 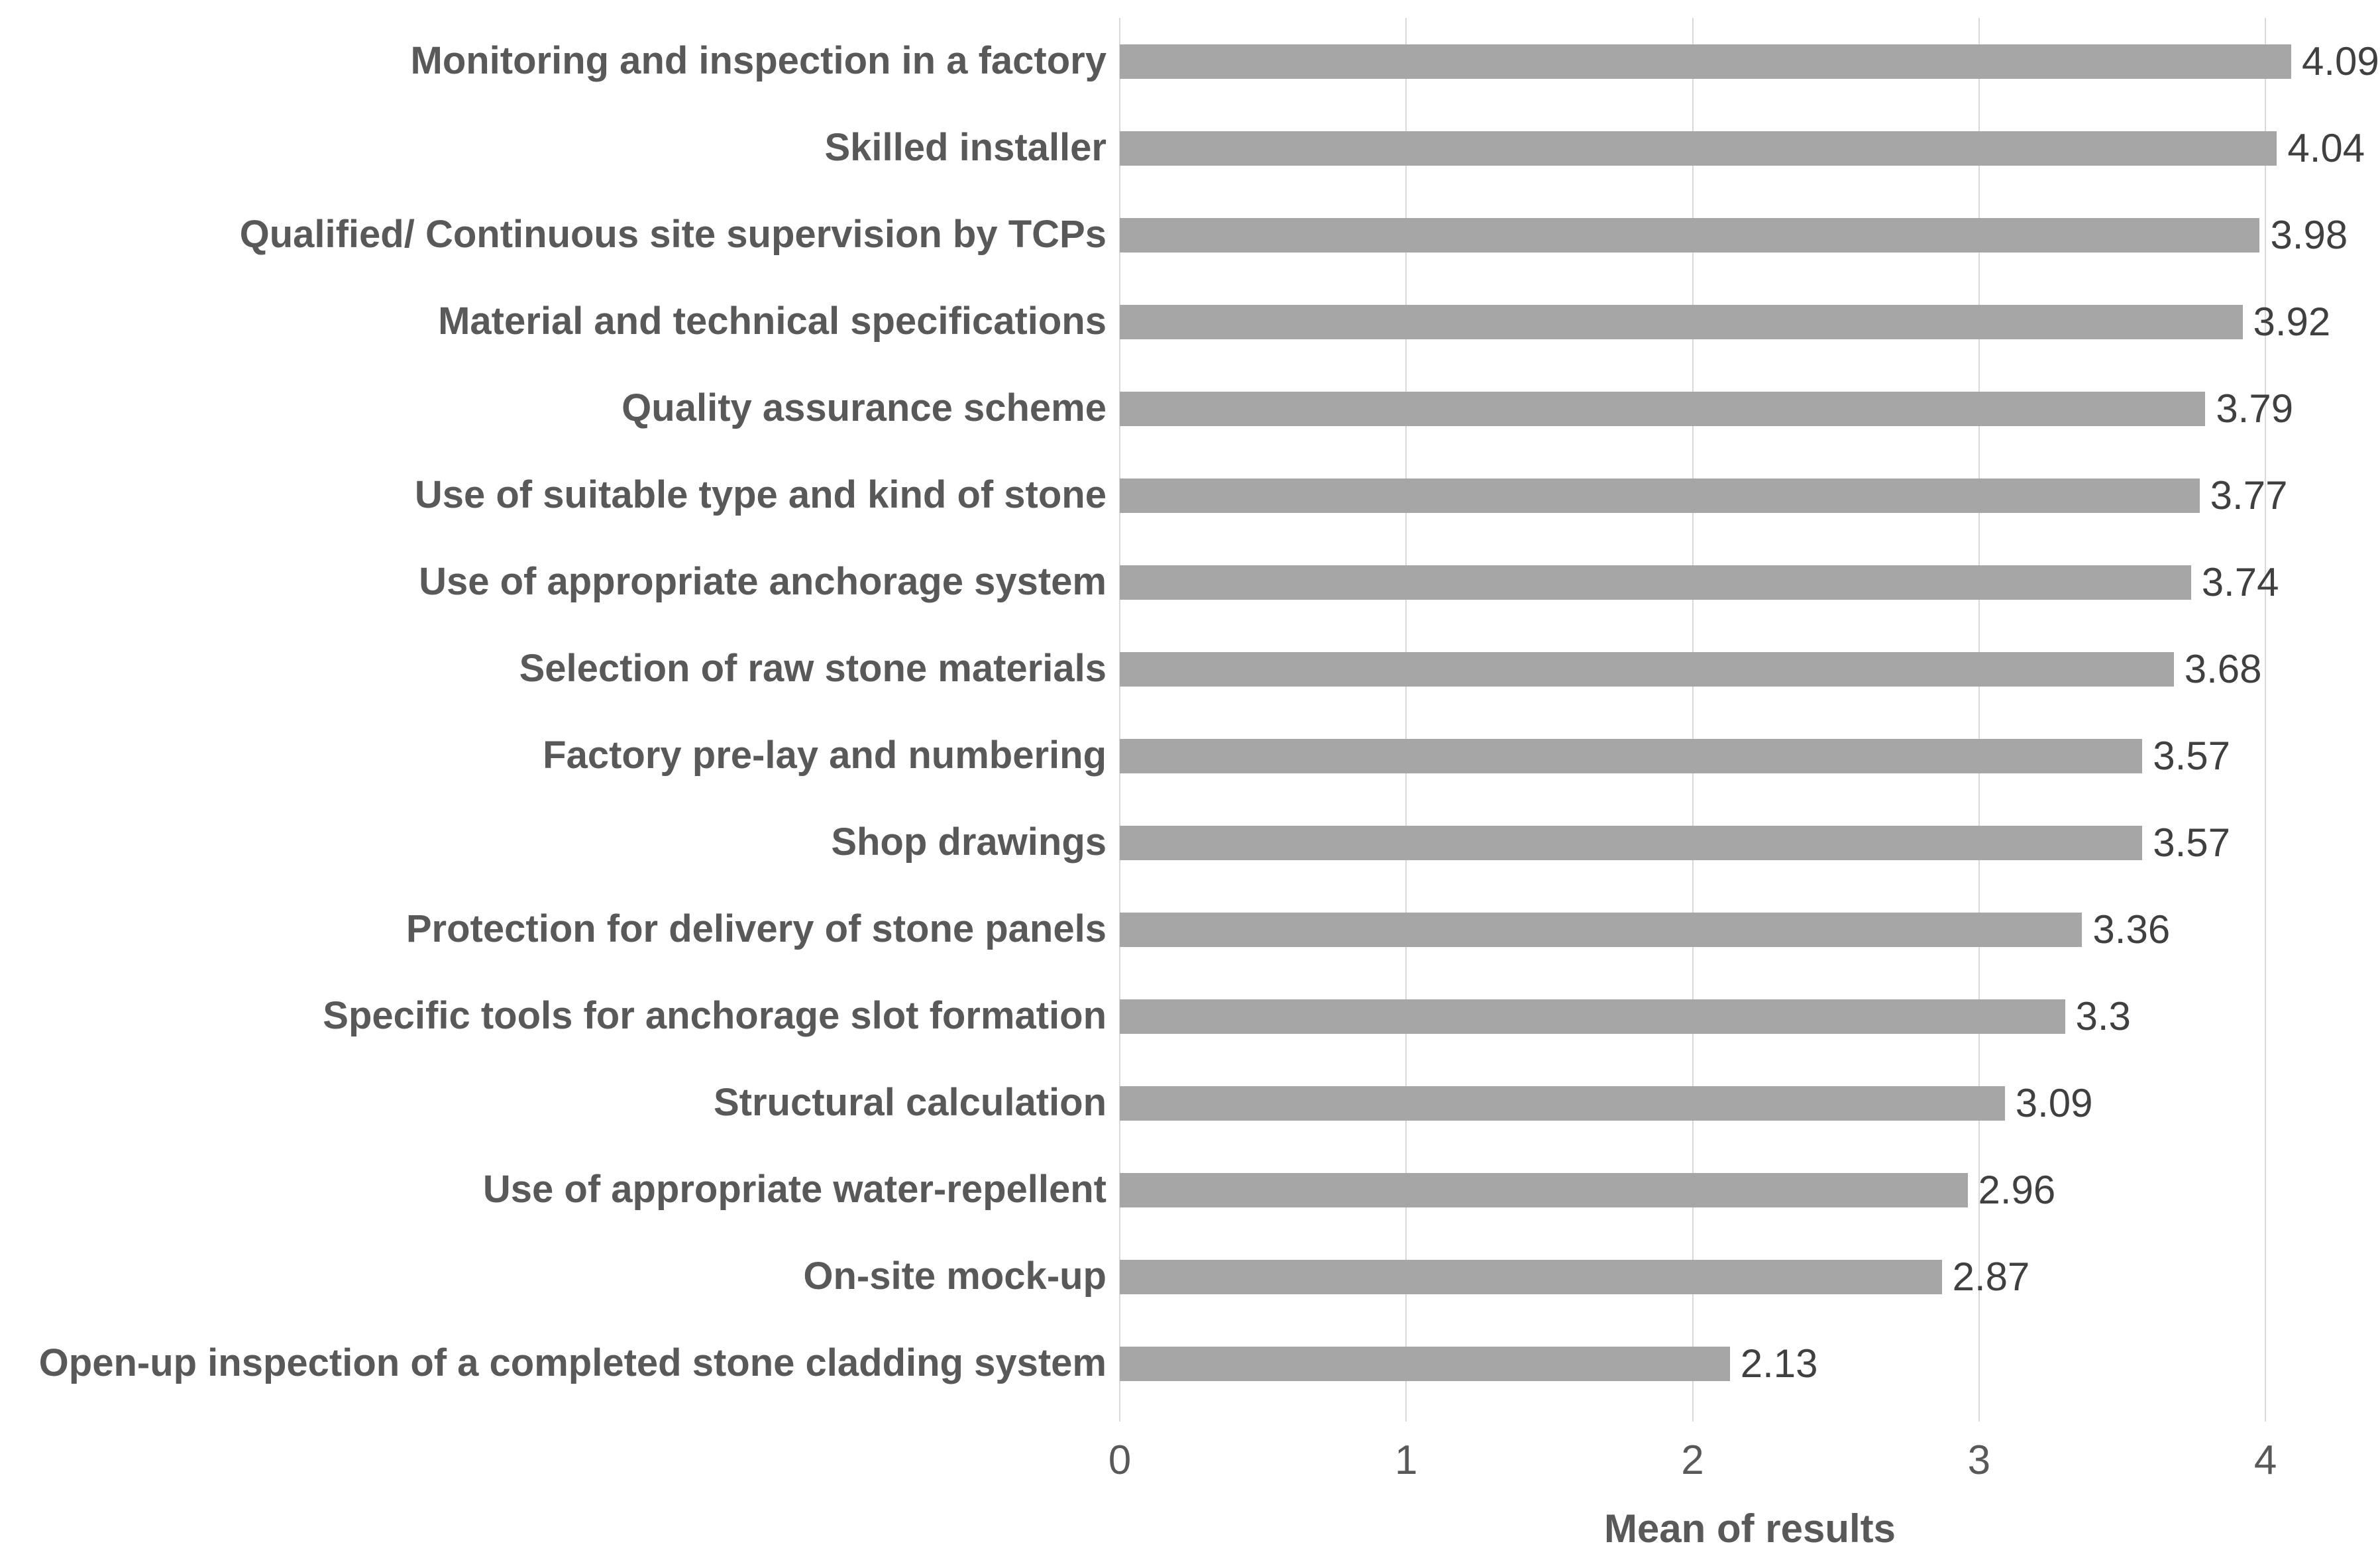 What do you see at coordinates (2265, 1460) in the screenshot?
I see `tick-label: 4` at bounding box center [2265, 1460].